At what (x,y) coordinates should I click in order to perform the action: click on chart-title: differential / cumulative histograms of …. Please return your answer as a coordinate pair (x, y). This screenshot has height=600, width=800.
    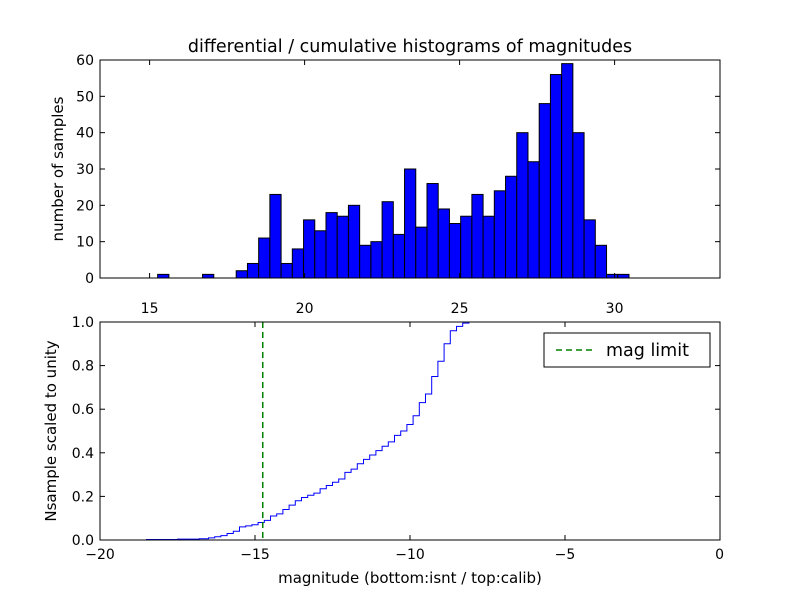
    Looking at the image, I should click on (410, 47).